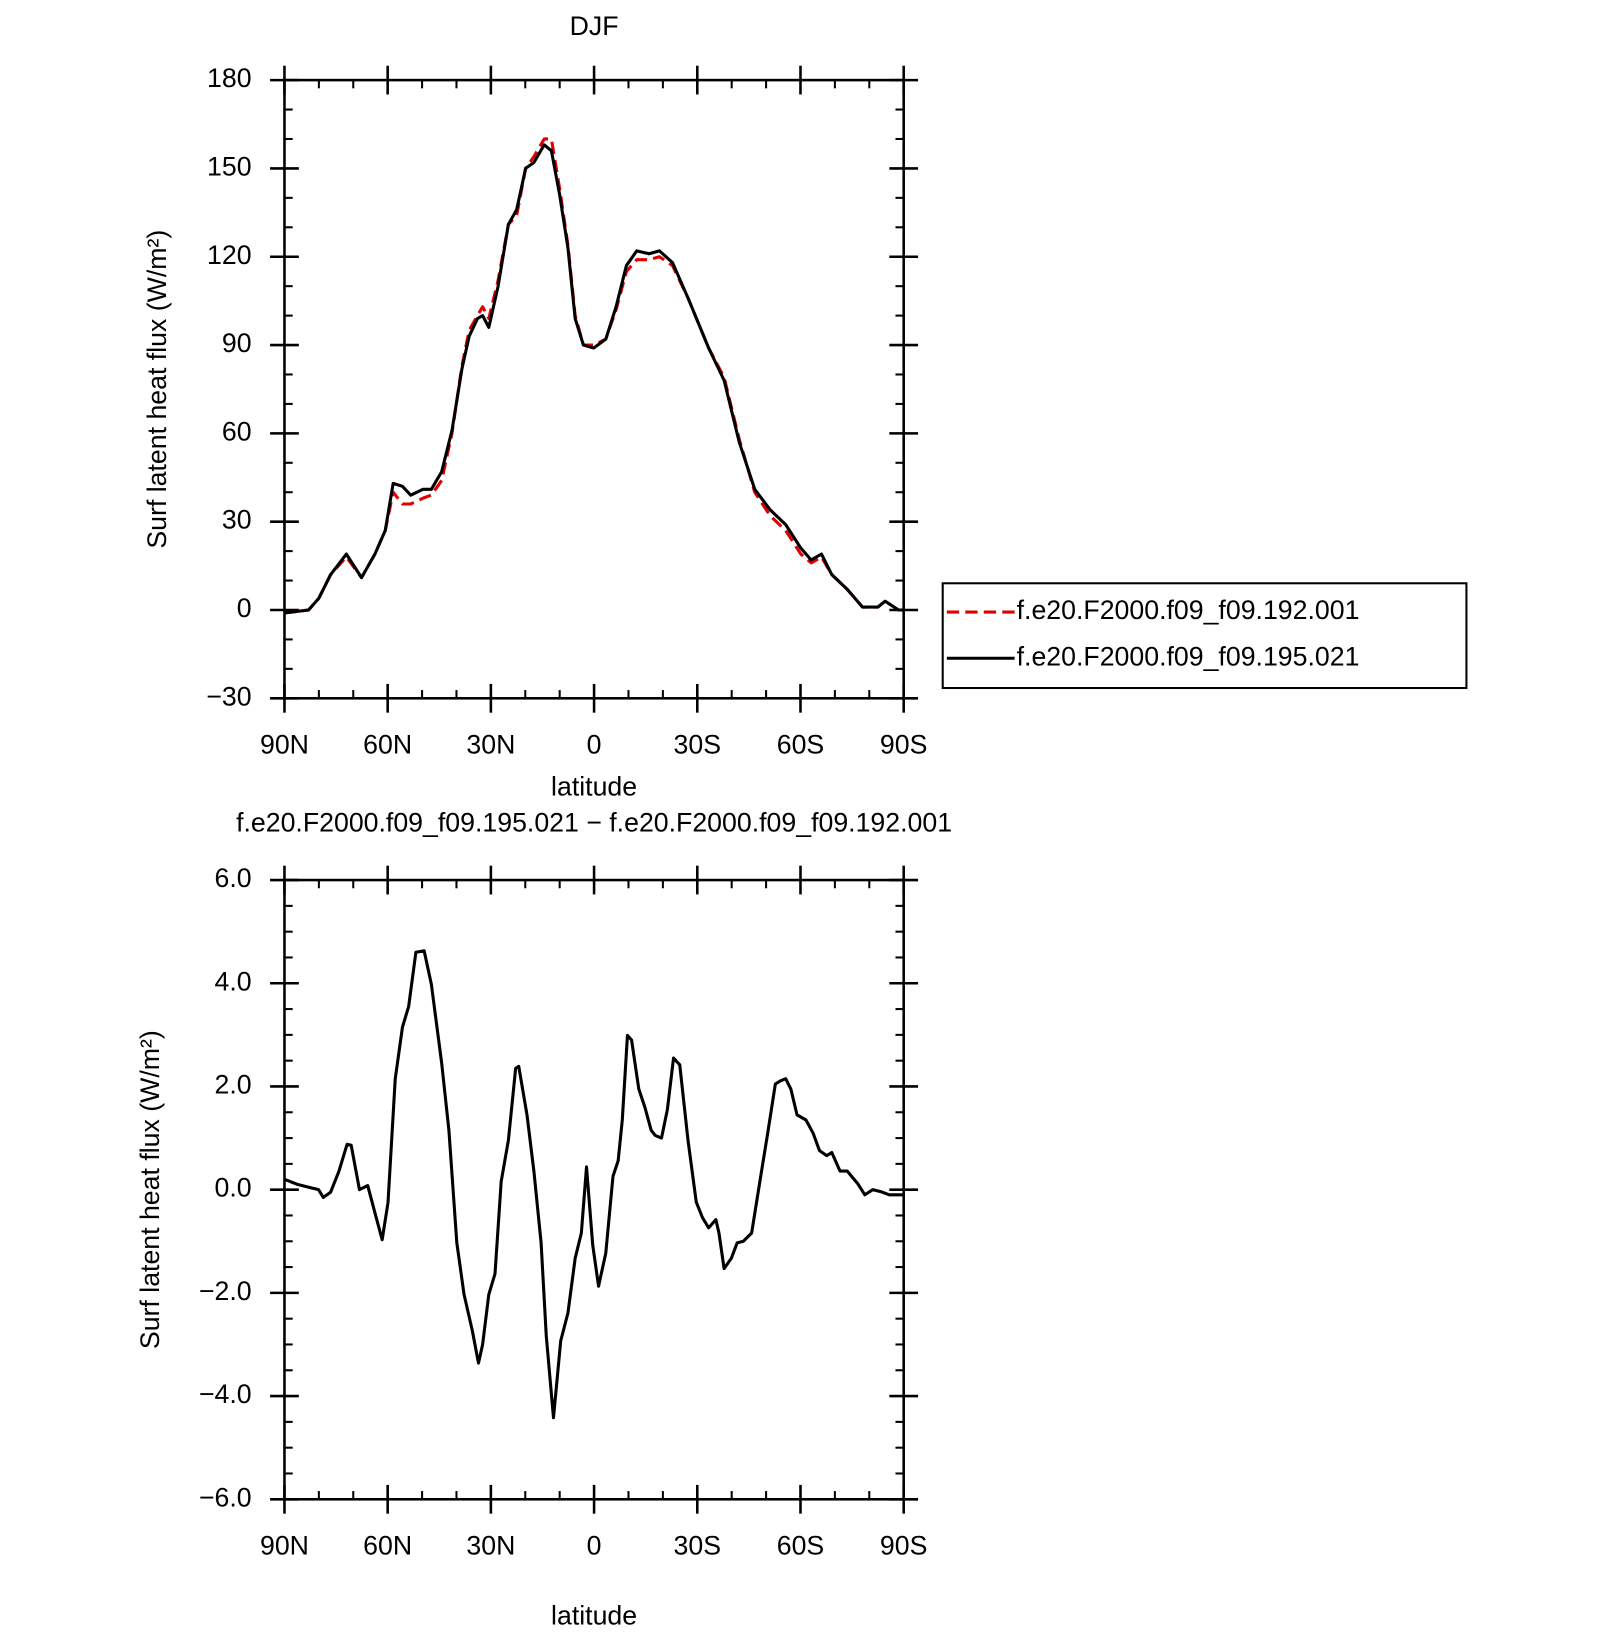  Describe the element at coordinates (1188, 656) in the screenshot. I see `legend-label: f.e20.F2000.f09_f09.195.021` at that location.